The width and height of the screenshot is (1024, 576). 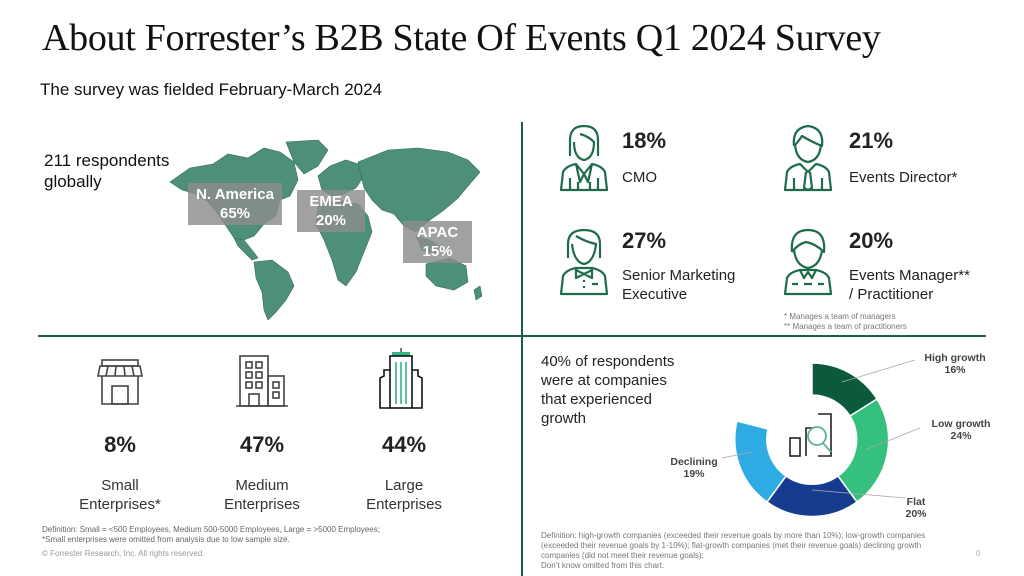 I want to click on role-pct-cmo: 18%, so click(x=644, y=140).